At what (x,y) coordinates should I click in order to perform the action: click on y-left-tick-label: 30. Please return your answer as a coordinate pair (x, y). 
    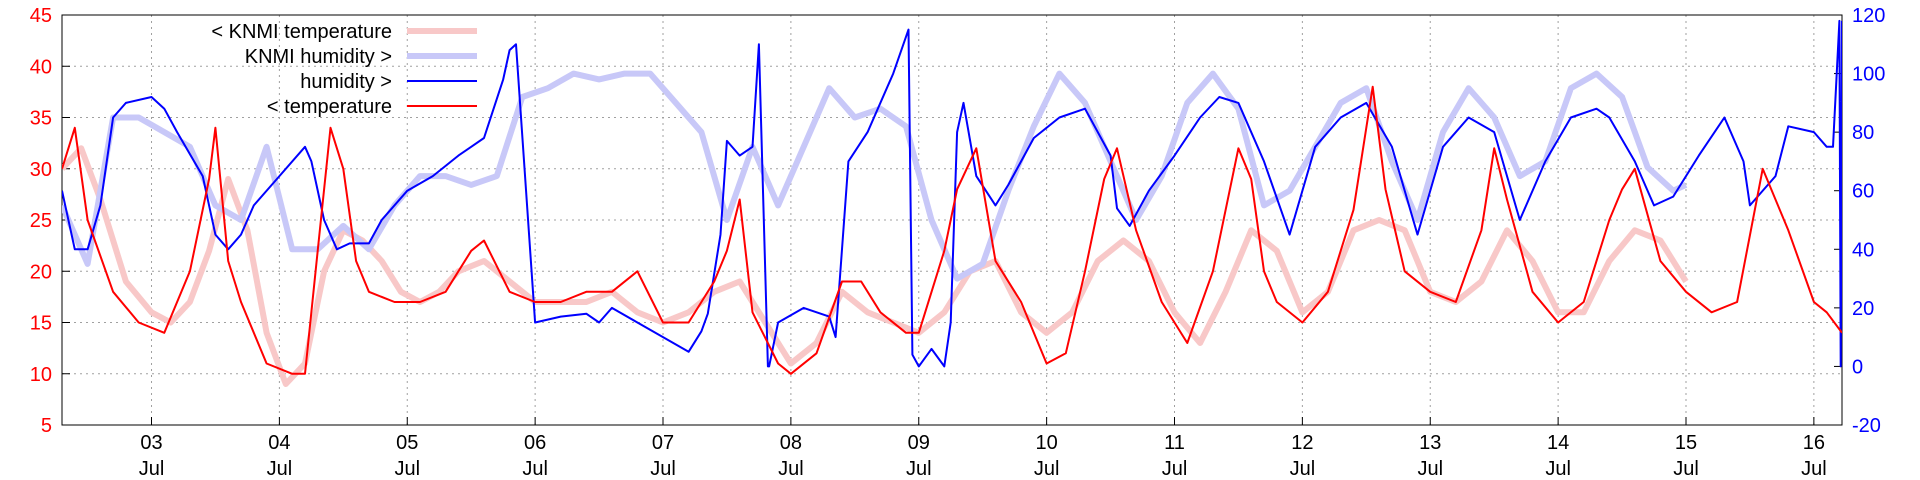
    Looking at the image, I should click on (41, 170).